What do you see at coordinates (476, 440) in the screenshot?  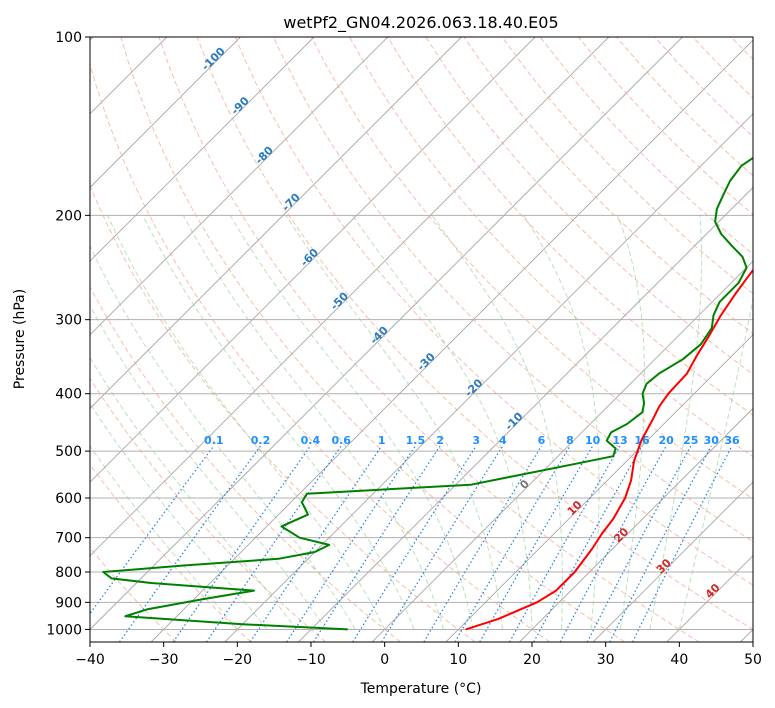 I see `mixing-ratio-label: 3` at bounding box center [476, 440].